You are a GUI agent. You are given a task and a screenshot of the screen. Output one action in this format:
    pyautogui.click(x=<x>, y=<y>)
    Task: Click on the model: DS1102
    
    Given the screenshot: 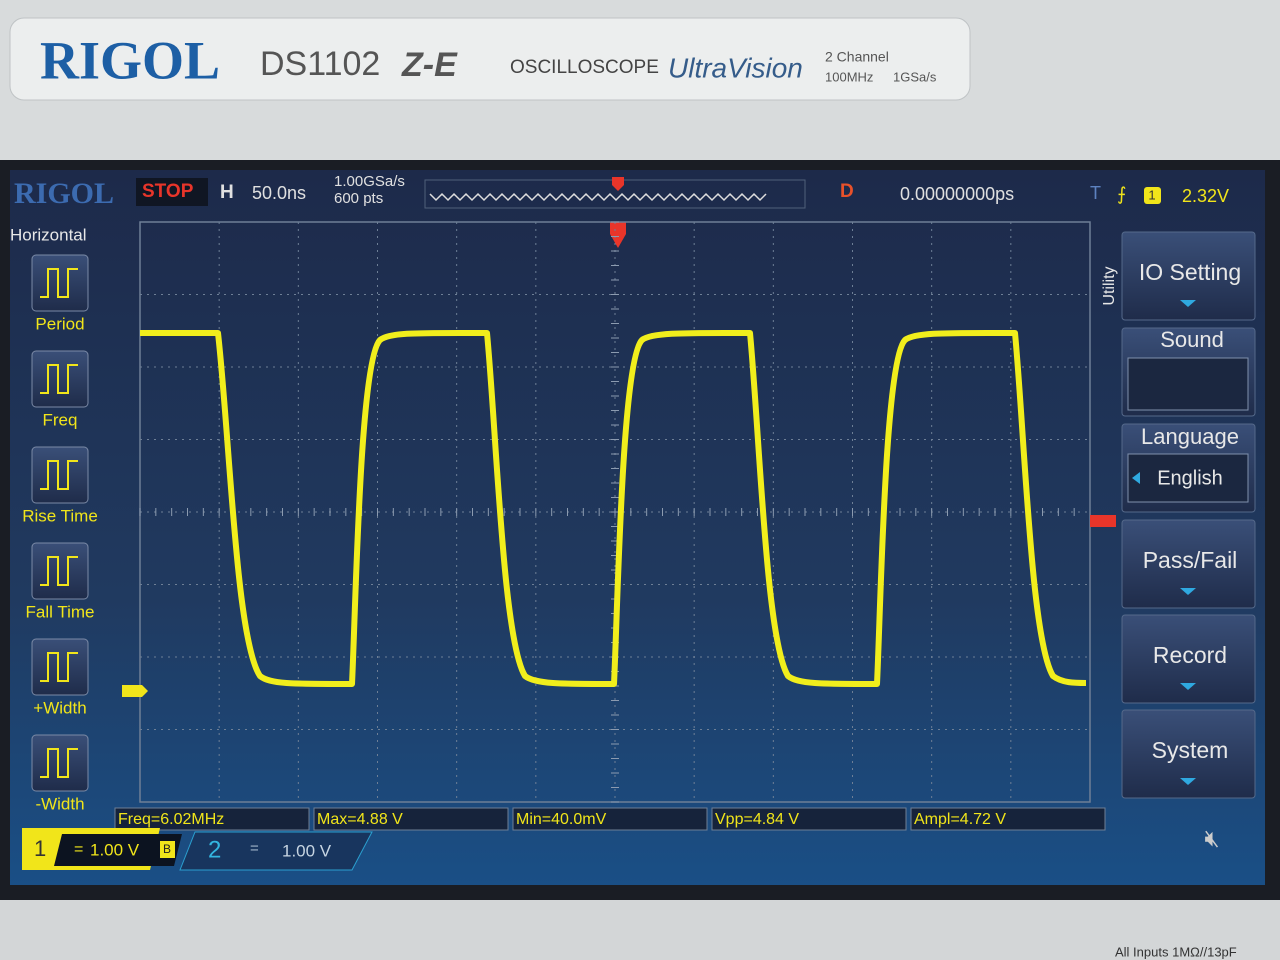 What is the action you would take?
    pyautogui.click(x=320, y=64)
    